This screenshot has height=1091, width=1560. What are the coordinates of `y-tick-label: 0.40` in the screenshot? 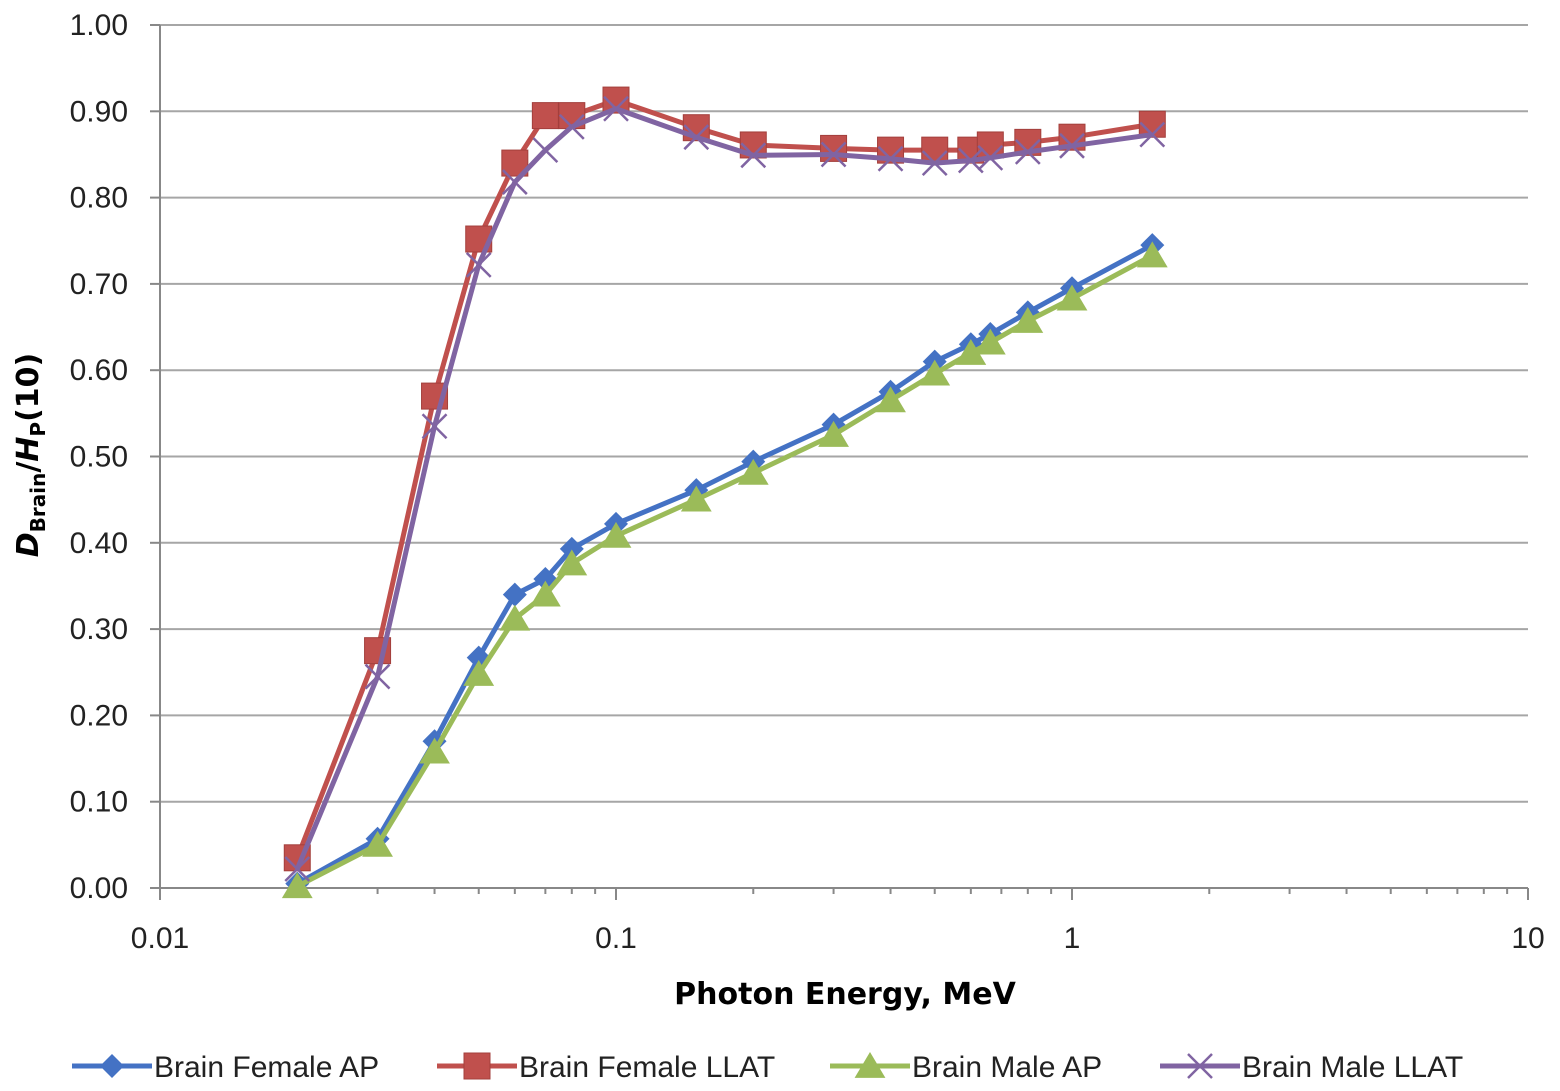 It's located at (99, 543).